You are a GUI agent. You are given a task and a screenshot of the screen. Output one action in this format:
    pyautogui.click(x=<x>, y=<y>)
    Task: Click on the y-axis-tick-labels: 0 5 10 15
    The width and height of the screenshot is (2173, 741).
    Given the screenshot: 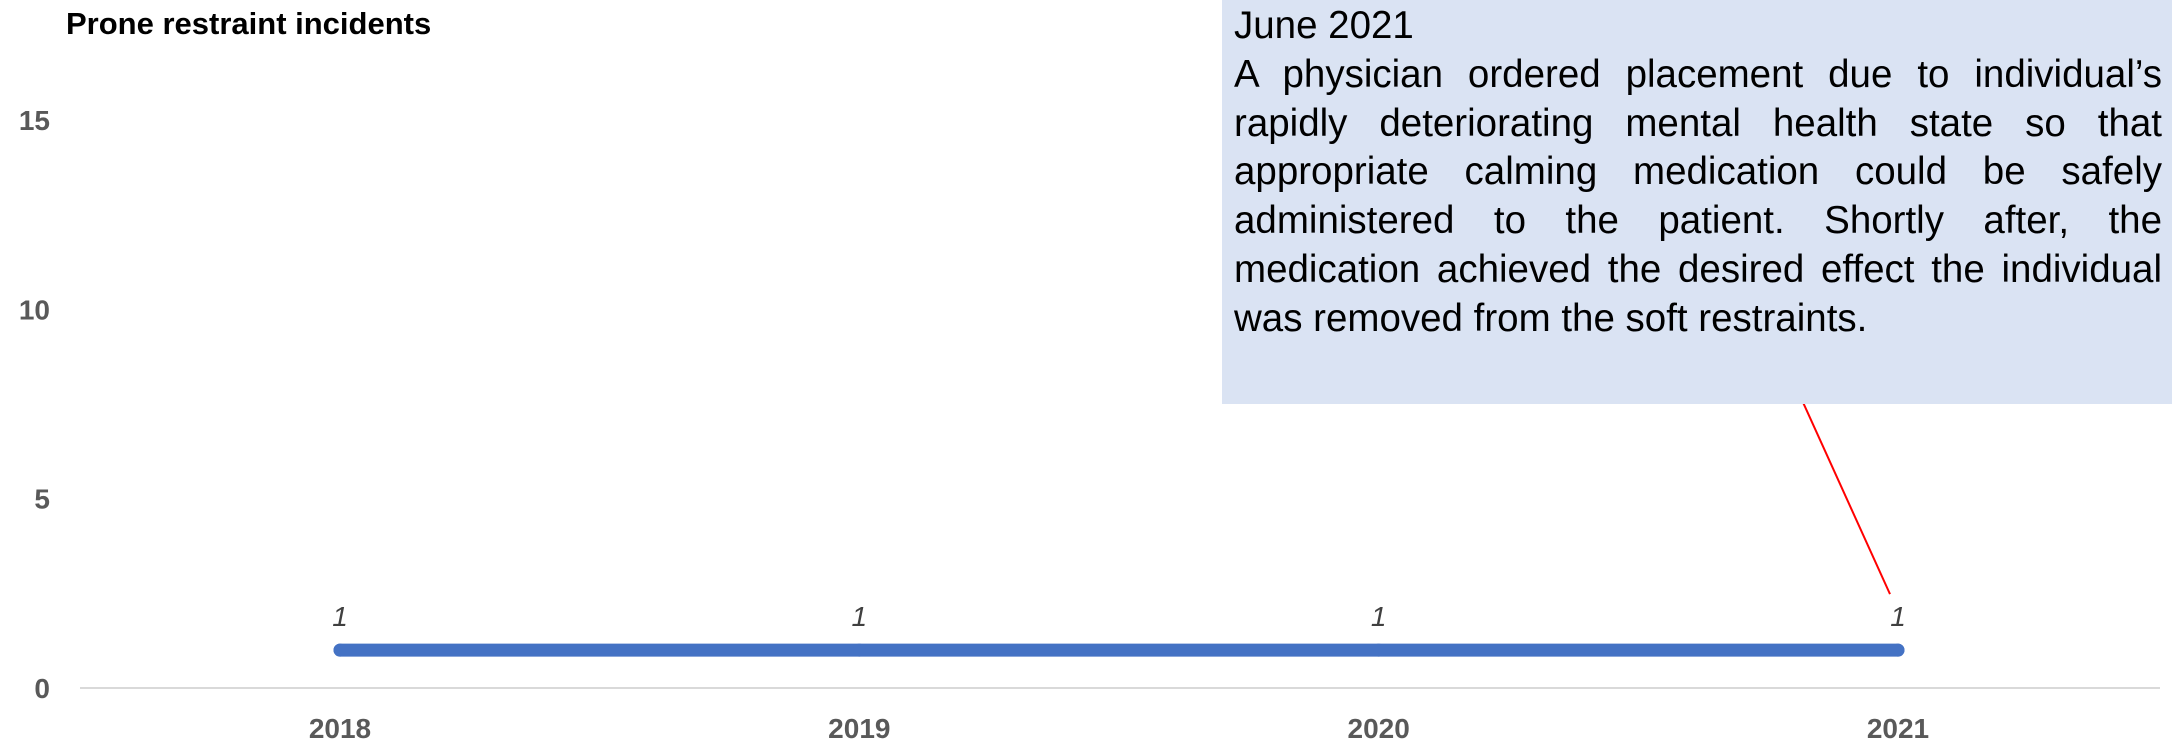 What is the action you would take?
    pyautogui.click(x=34, y=404)
    